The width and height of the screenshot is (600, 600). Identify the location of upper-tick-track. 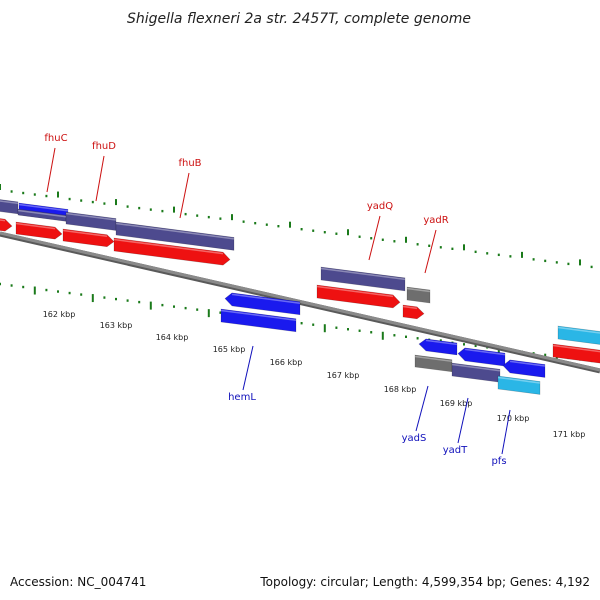
(296, 226).